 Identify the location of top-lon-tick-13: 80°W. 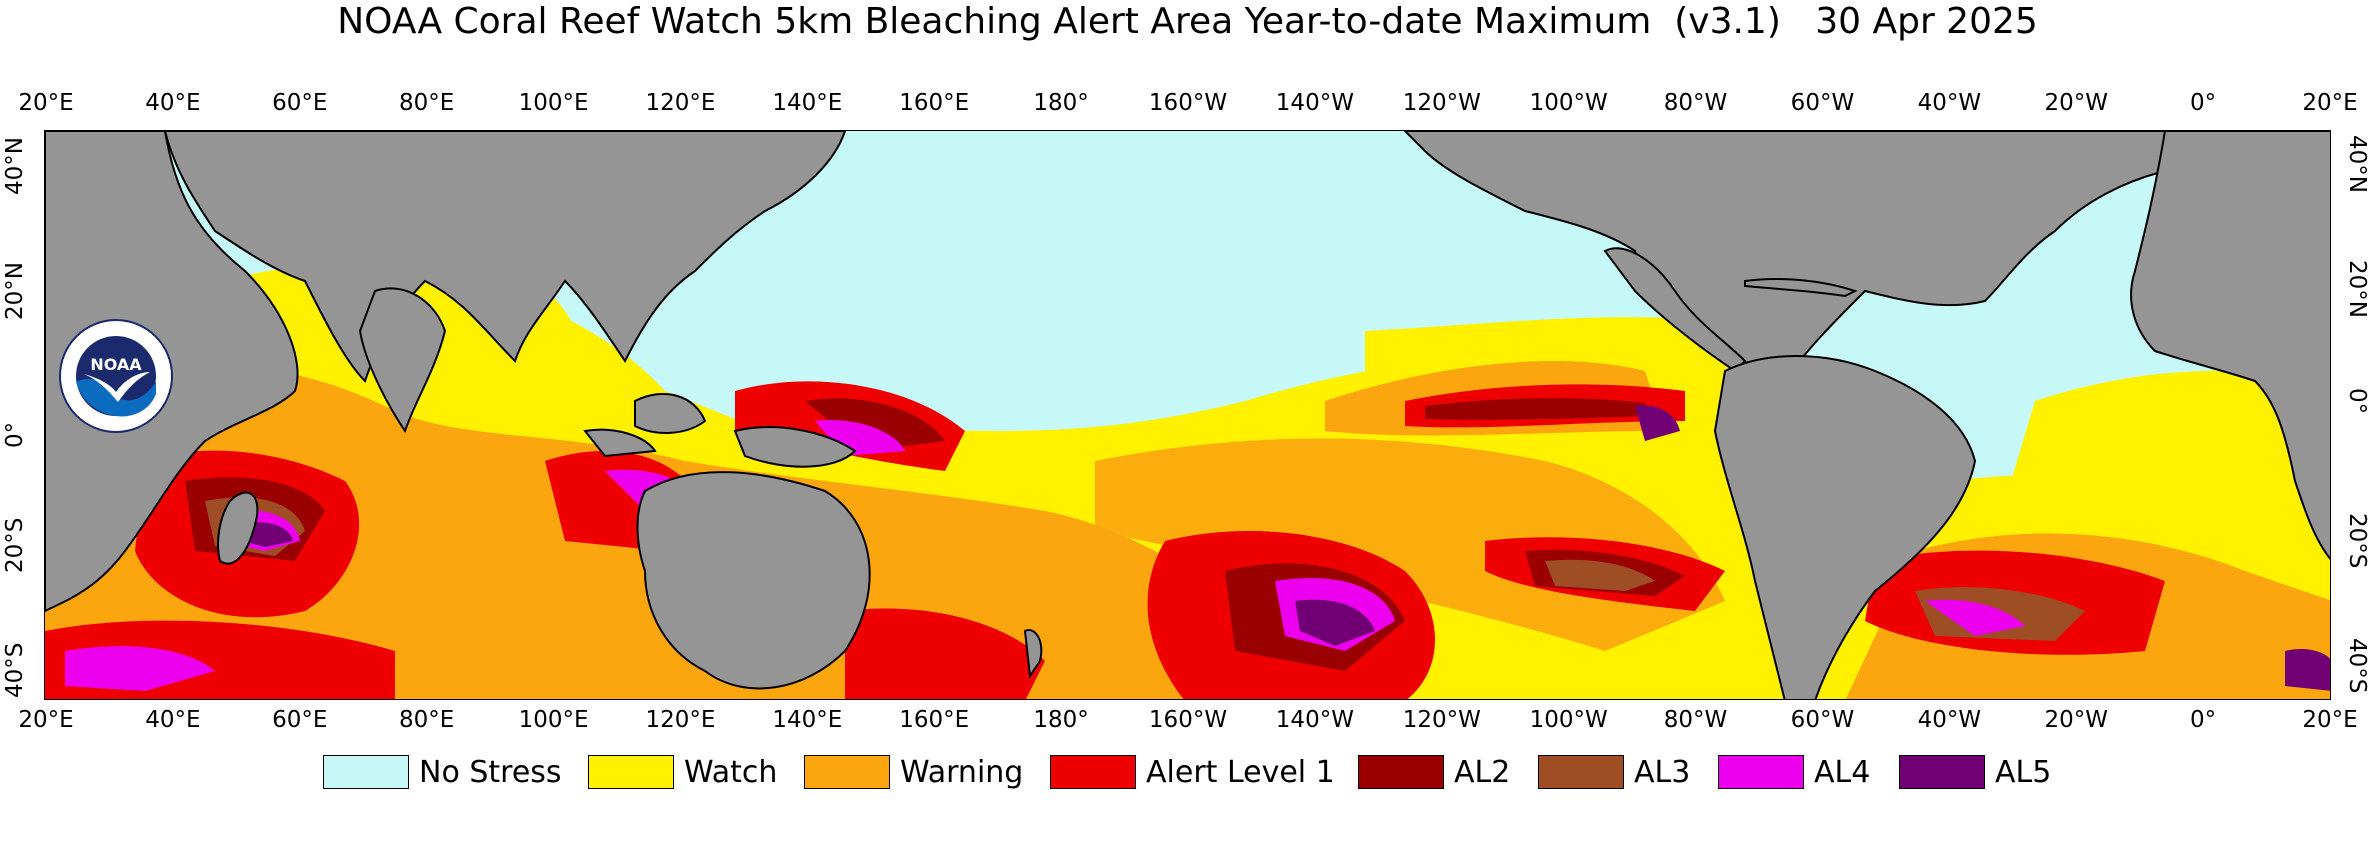
(1695, 103).